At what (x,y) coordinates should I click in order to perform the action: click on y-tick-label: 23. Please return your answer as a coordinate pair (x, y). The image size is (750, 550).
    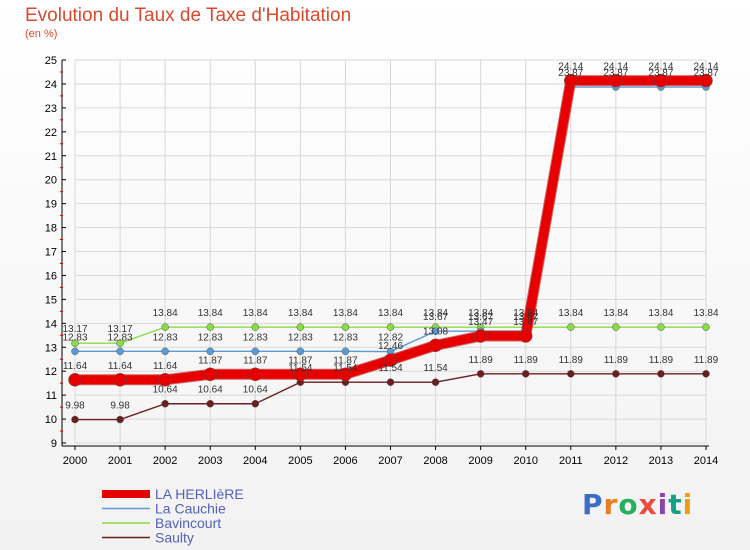
    Looking at the image, I should click on (51, 109).